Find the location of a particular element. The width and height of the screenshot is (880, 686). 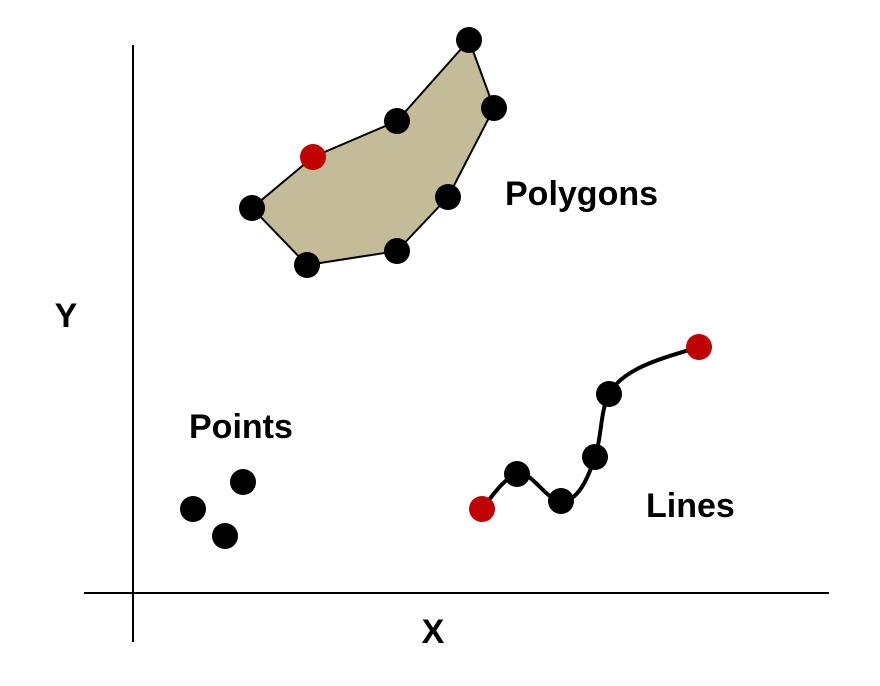

polygon-shape is located at coordinates (373, 152).